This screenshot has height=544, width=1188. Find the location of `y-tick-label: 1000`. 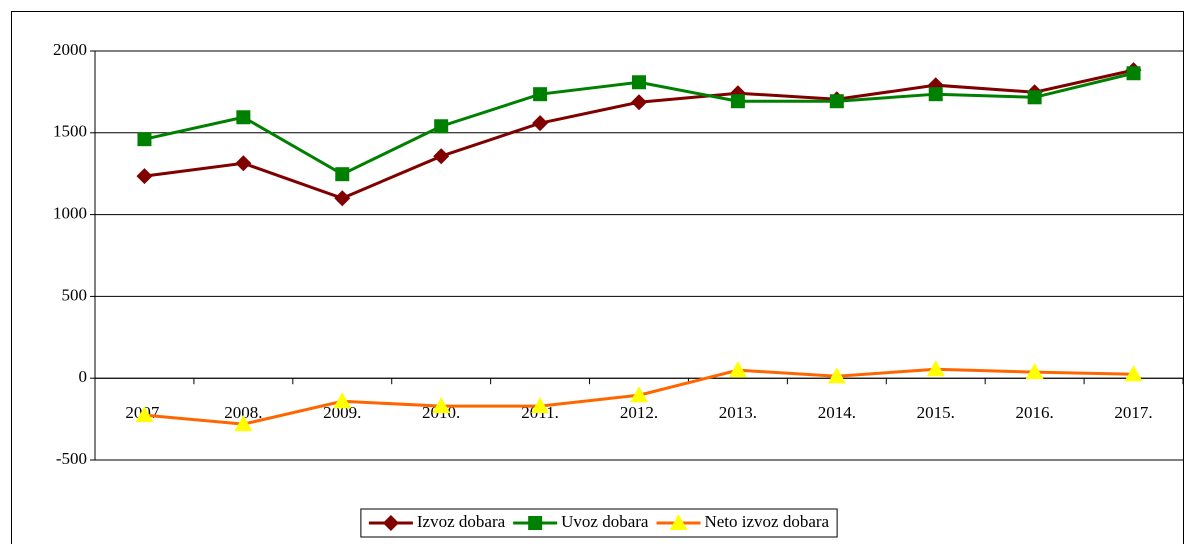

y-tick-label: 1000 is located at coordinates (70, 213).